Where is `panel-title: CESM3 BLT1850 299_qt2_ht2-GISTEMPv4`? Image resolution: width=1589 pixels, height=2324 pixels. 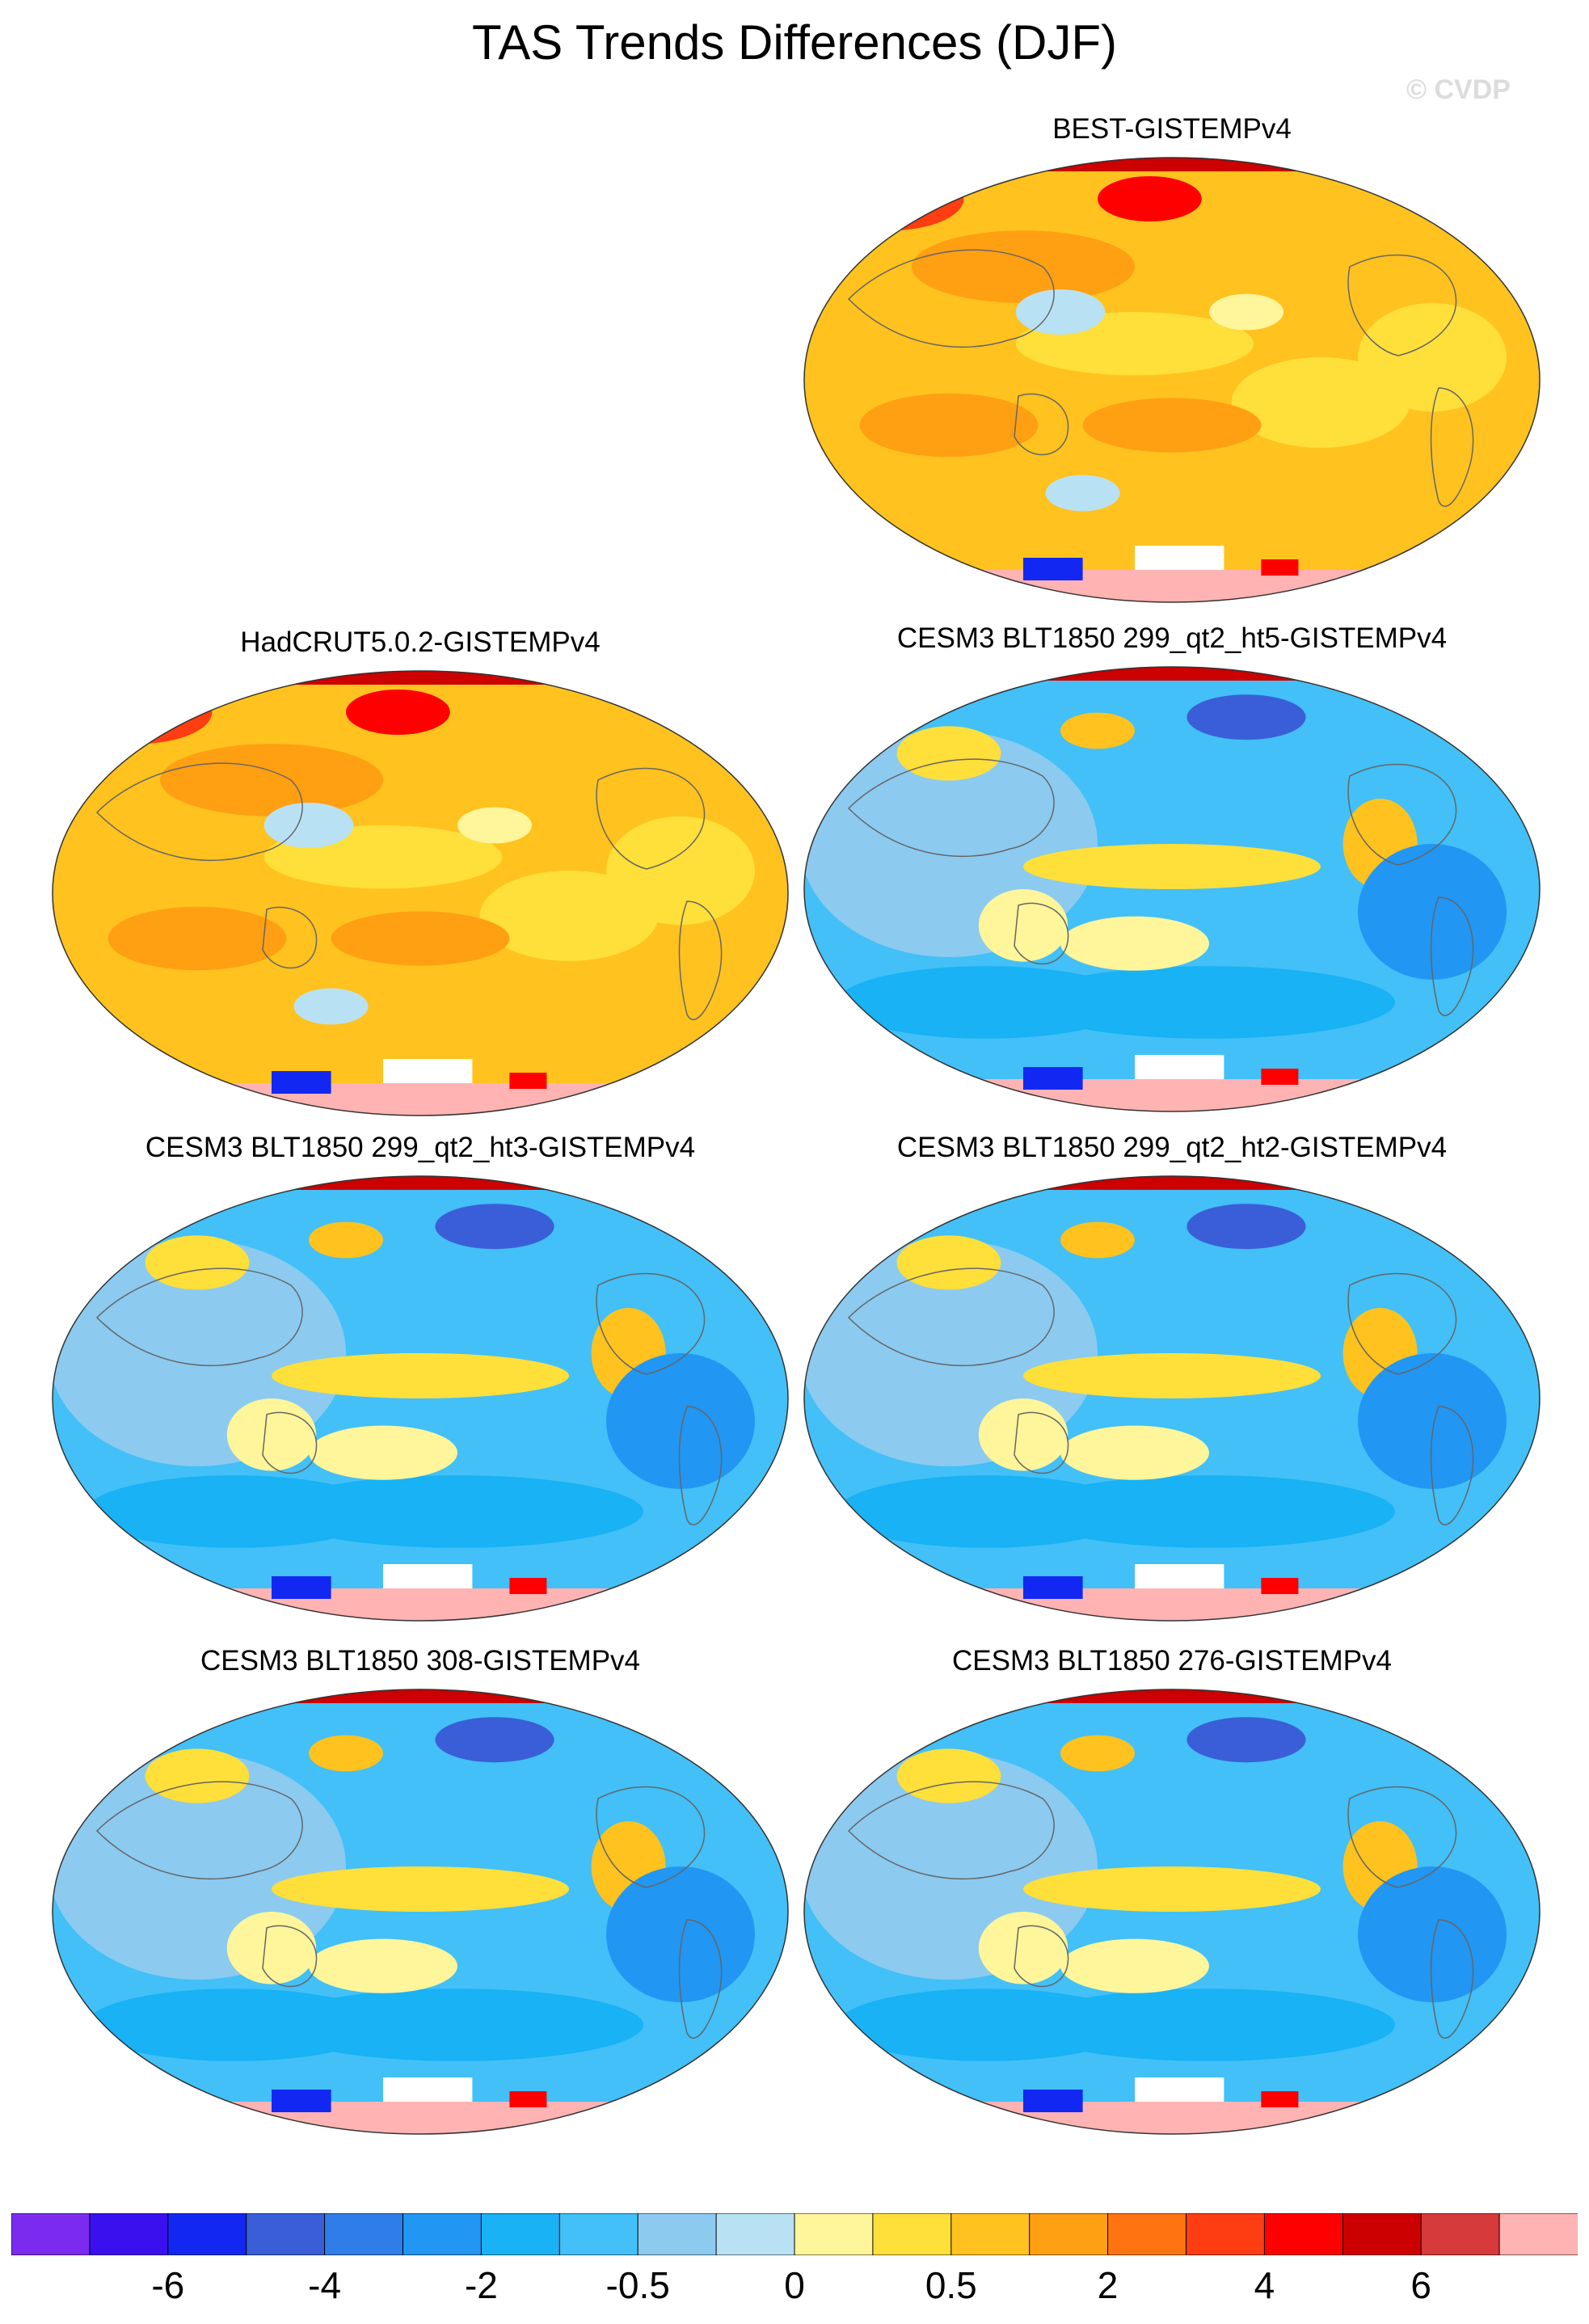
panel-title: CESM3 BLT1850 299_qt2_ht2-GISTEMPv4 is located at coordinates (1172, 1147).